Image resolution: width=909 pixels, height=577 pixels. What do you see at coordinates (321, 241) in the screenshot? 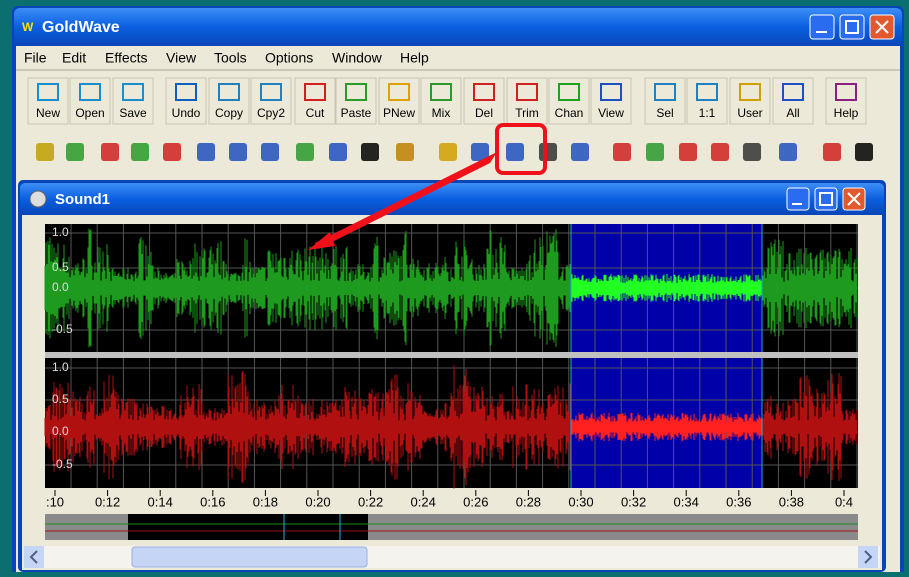
I see `arrow-head` at bounding box center [321, 241].